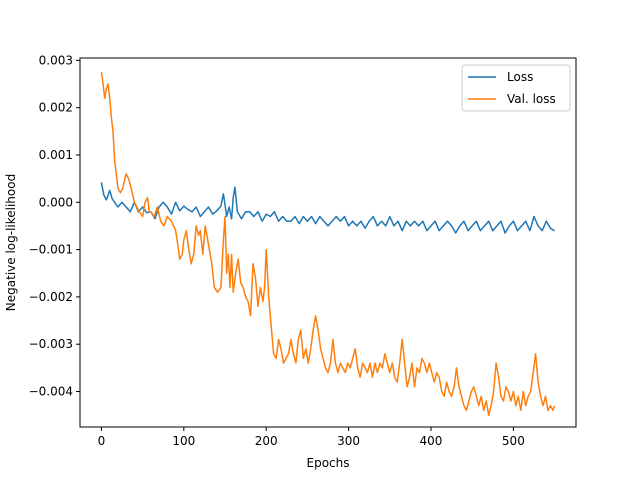  I want to click on y-tick-label: −0.001, so click(51, 250).